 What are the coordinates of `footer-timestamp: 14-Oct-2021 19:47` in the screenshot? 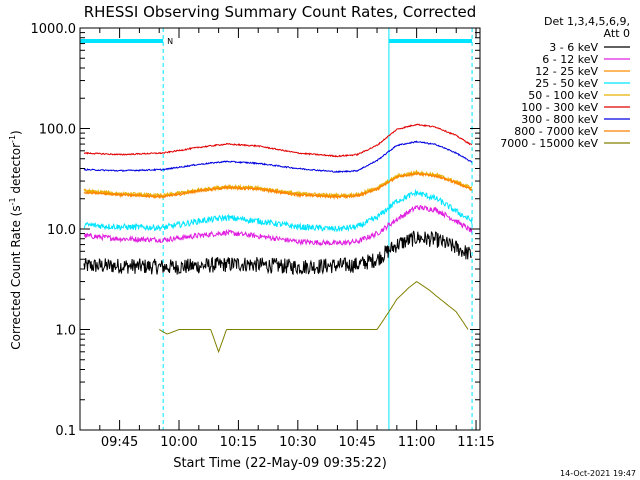 It's located at (598, 473).